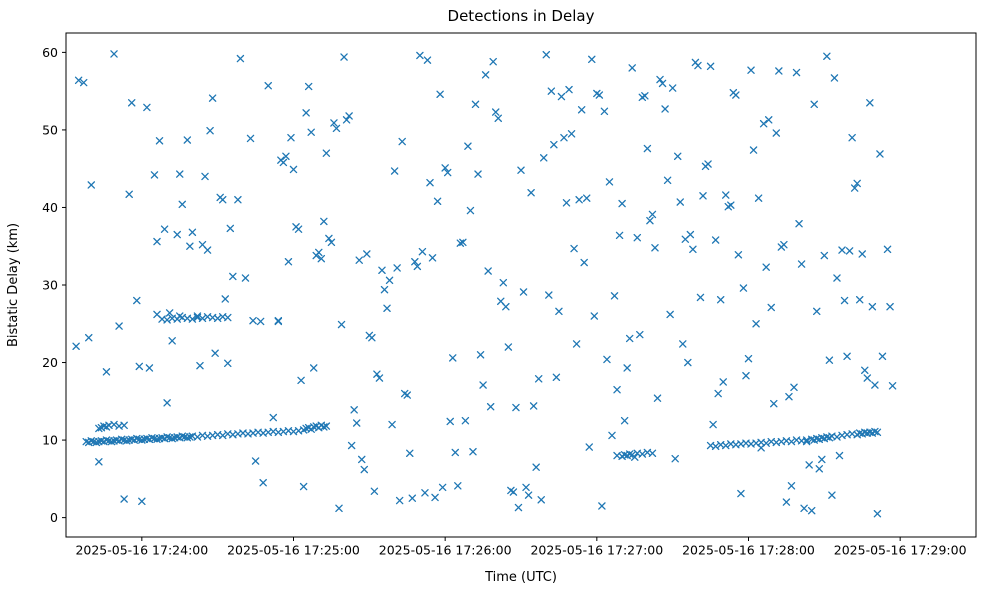 This screenshot has width=986, height=590. What do you see at coordinates (50, 129) in the screenshot?
I see `y-tick-label: 50` at bounding box center [50, 129].